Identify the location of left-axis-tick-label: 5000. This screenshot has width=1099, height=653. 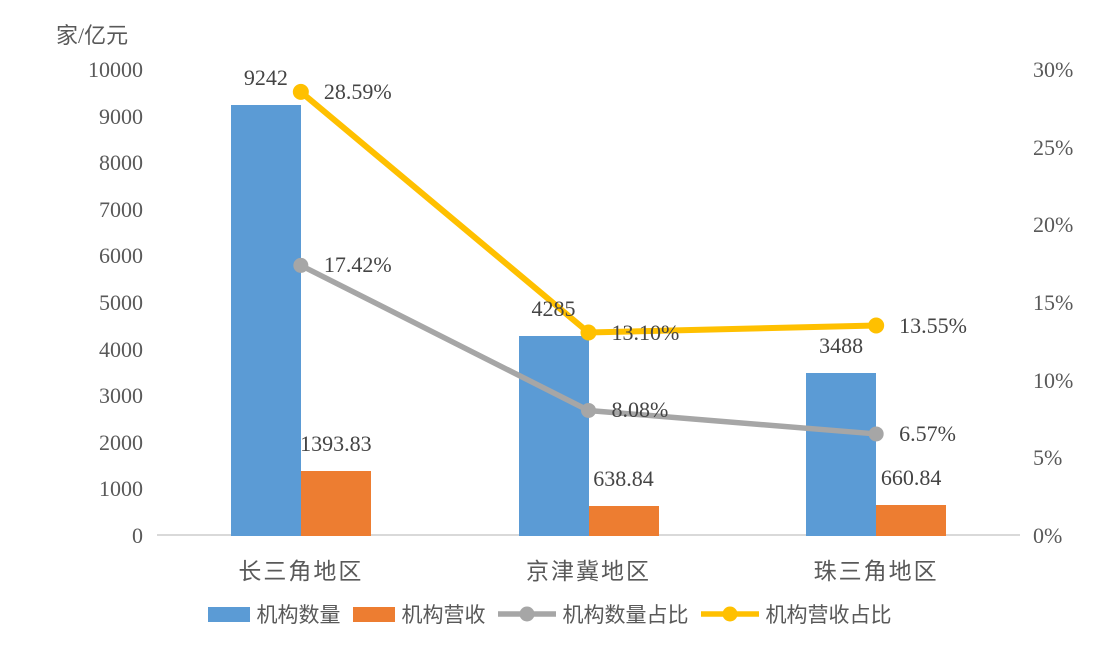
(121, 302).